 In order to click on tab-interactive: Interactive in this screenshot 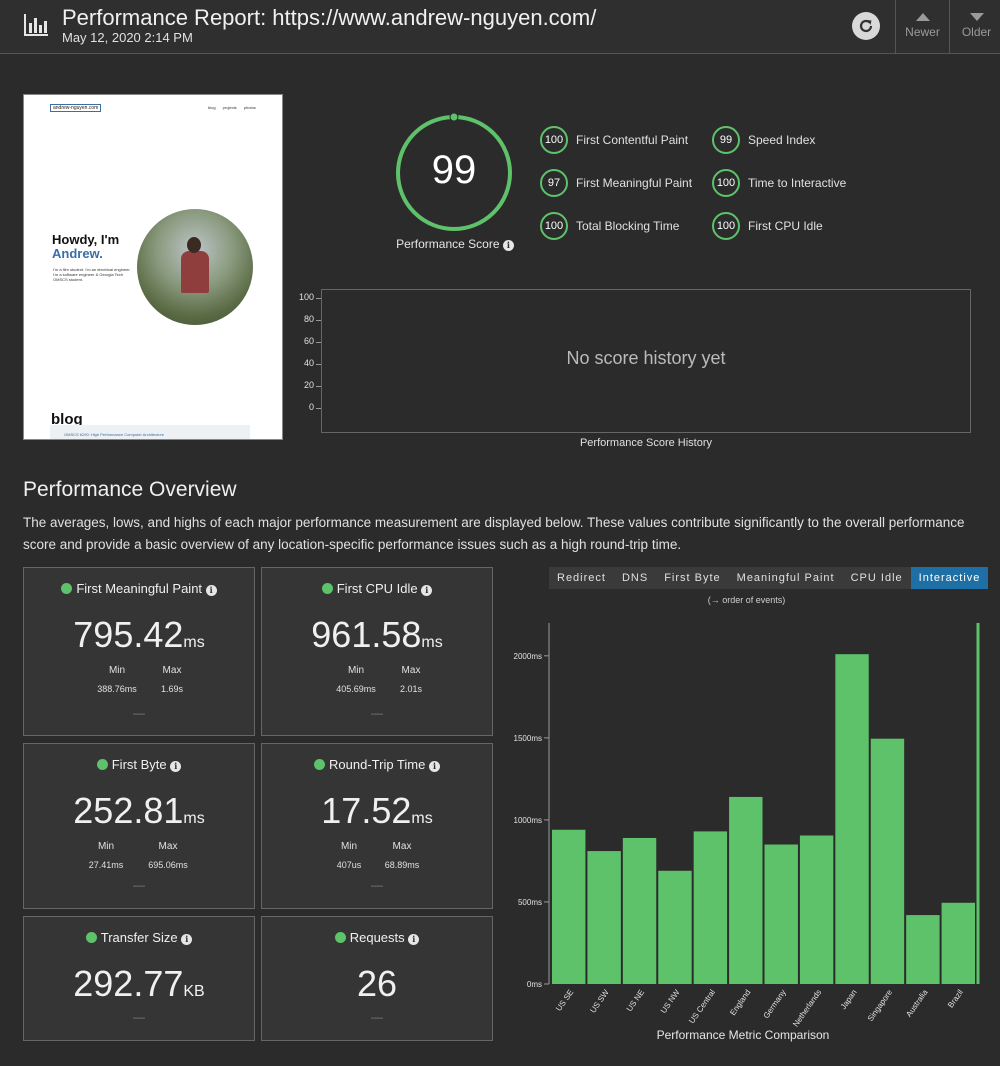, I will do `click(949, 578)`.